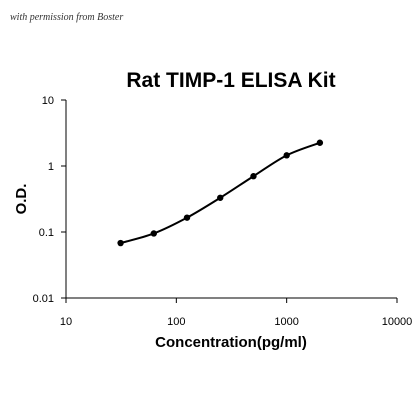 This screenshot has height=420, width=420. What do you see at coordinates (231, 342) in the screenshot?
I see `x-axis-title: Concentration(pg/ml)` at bounding box center [231, 342].